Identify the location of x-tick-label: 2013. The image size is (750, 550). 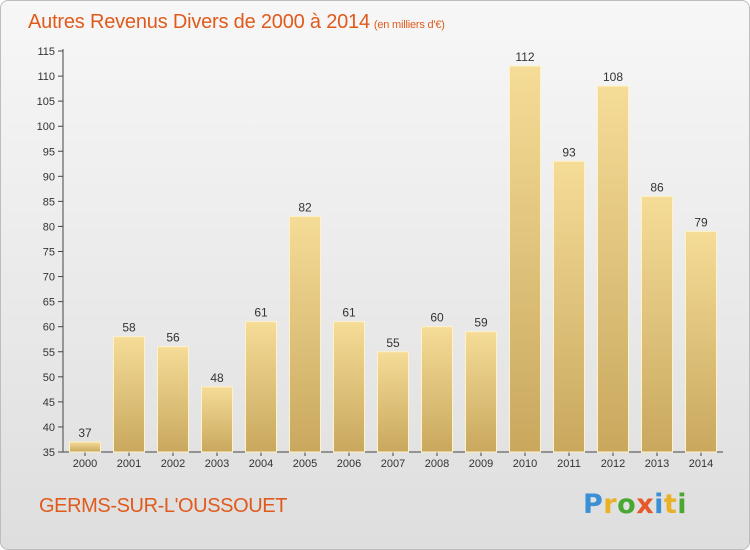
(657, 464).